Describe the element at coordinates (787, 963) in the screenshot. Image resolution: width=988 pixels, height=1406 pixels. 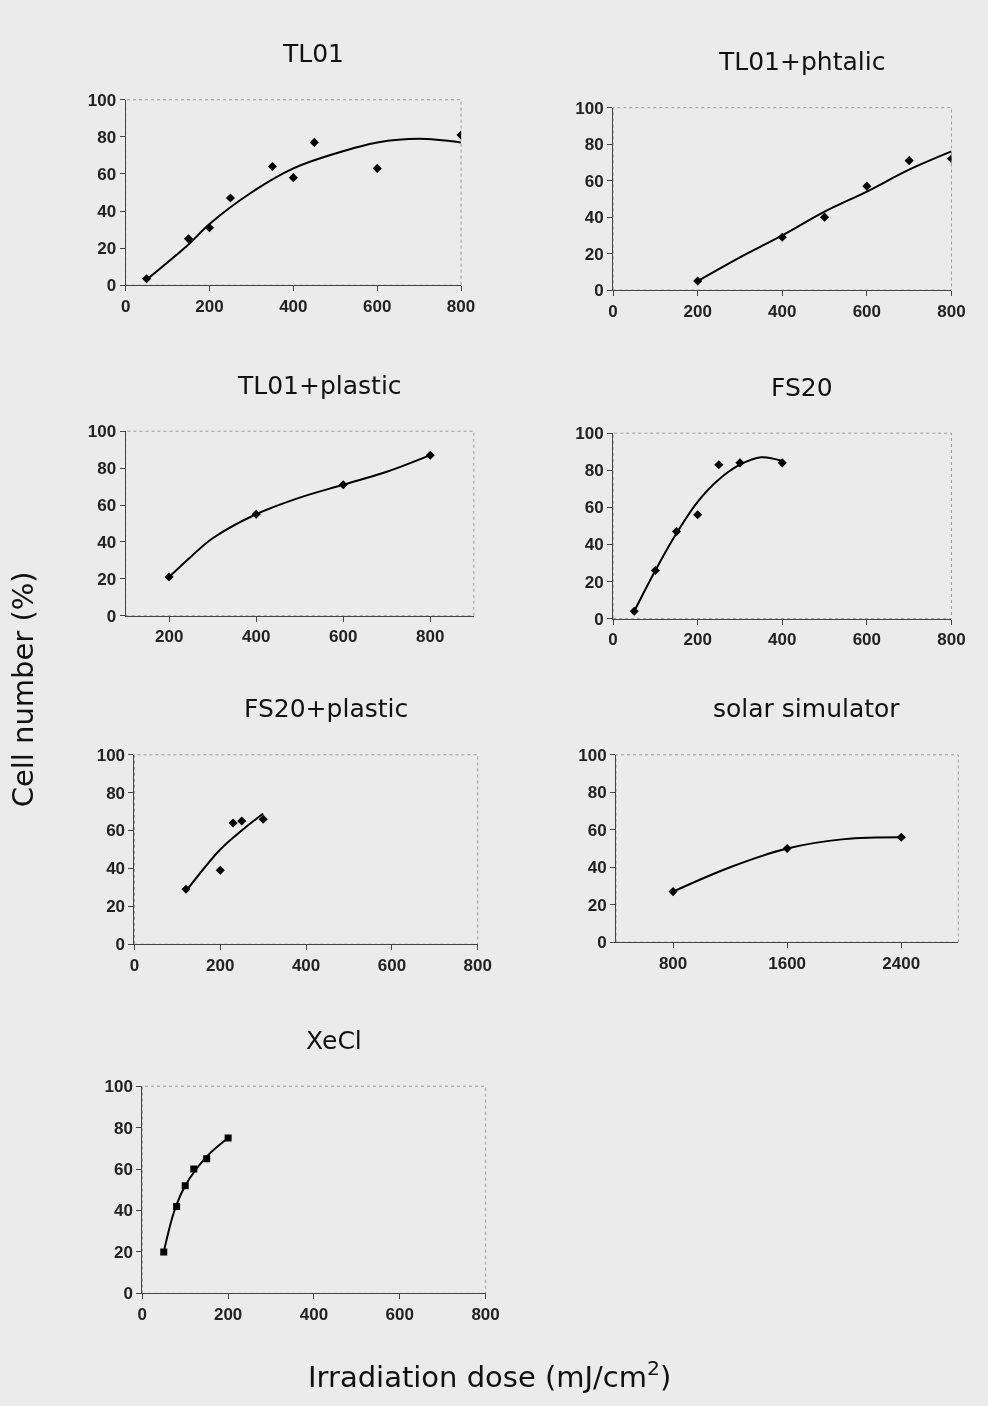
I see `x-tick-label: 1600` at that location.